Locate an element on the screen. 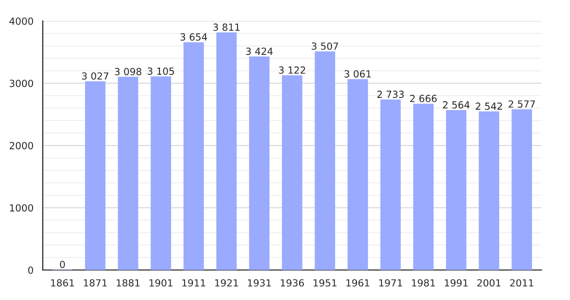 This screenshot has width=570, height=300. data-label: 3 122 is located at coordinates (292, 70).